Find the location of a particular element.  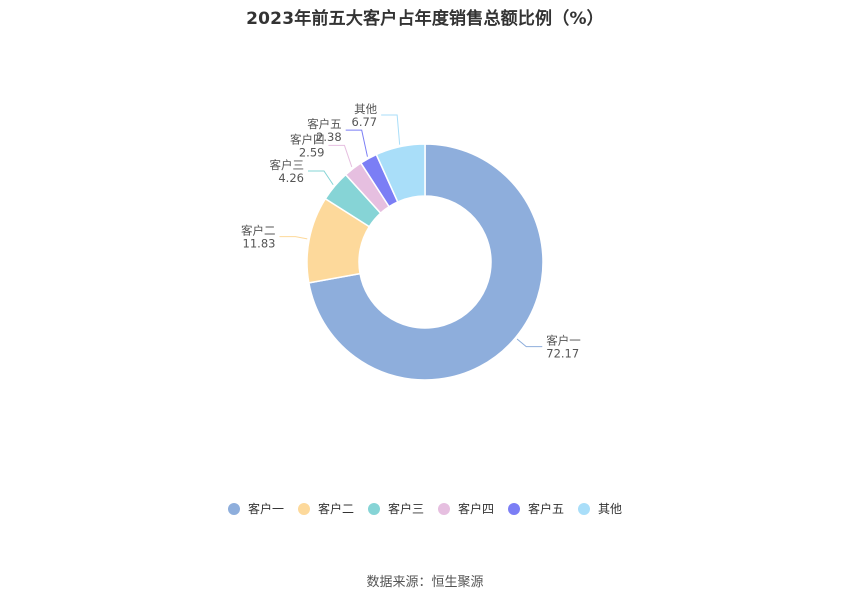

slice-label-name-3: 客户三 is located at coordinates (286, 165).